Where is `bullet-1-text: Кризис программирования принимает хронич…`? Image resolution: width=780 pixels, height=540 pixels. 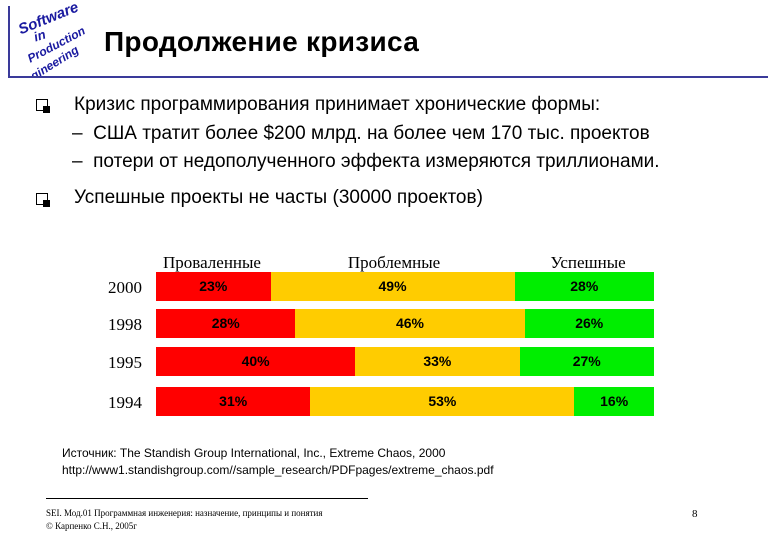
bullet-1-text: Кризис программирования принимает хронич… is located at coordinates (337, 104).